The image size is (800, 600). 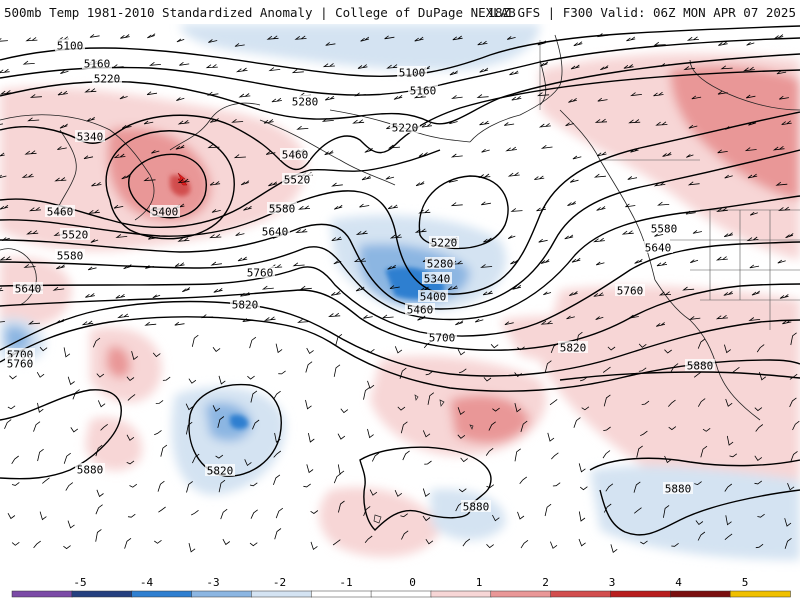 I want to click on contour-label: 5100, so click(x=412, y=73).